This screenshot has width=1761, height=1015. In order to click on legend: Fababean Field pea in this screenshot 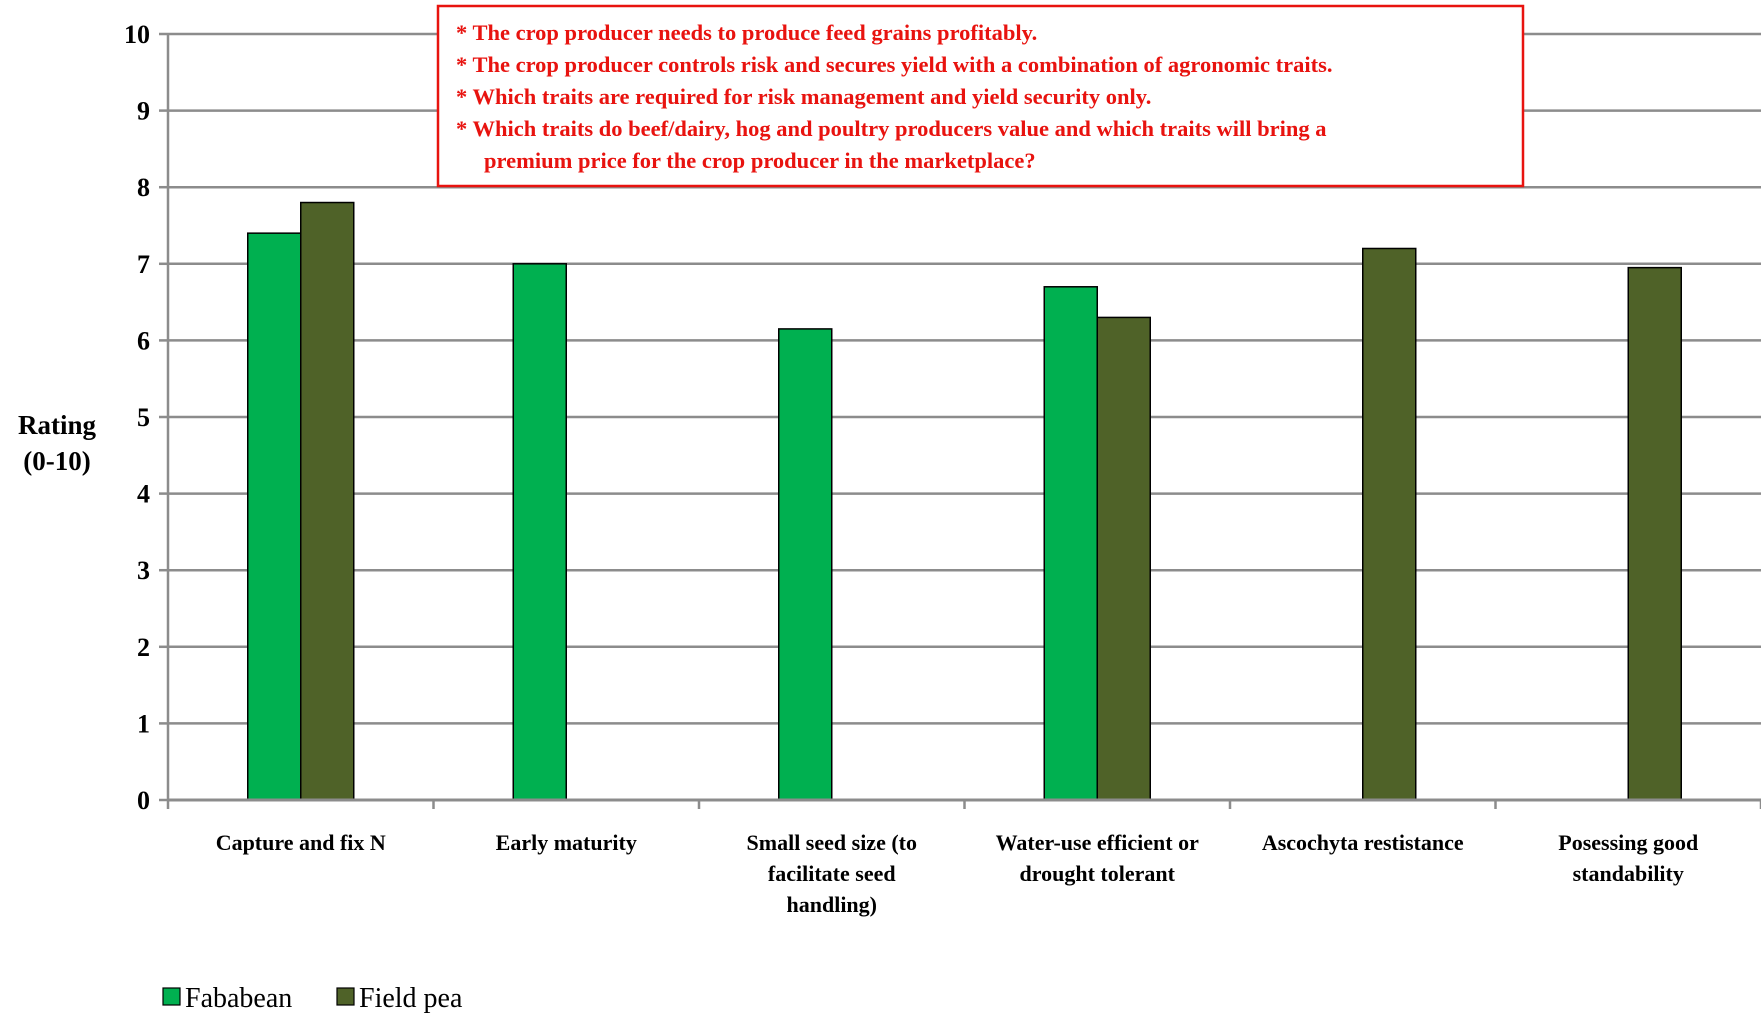, I will do `click(312, 998)`.